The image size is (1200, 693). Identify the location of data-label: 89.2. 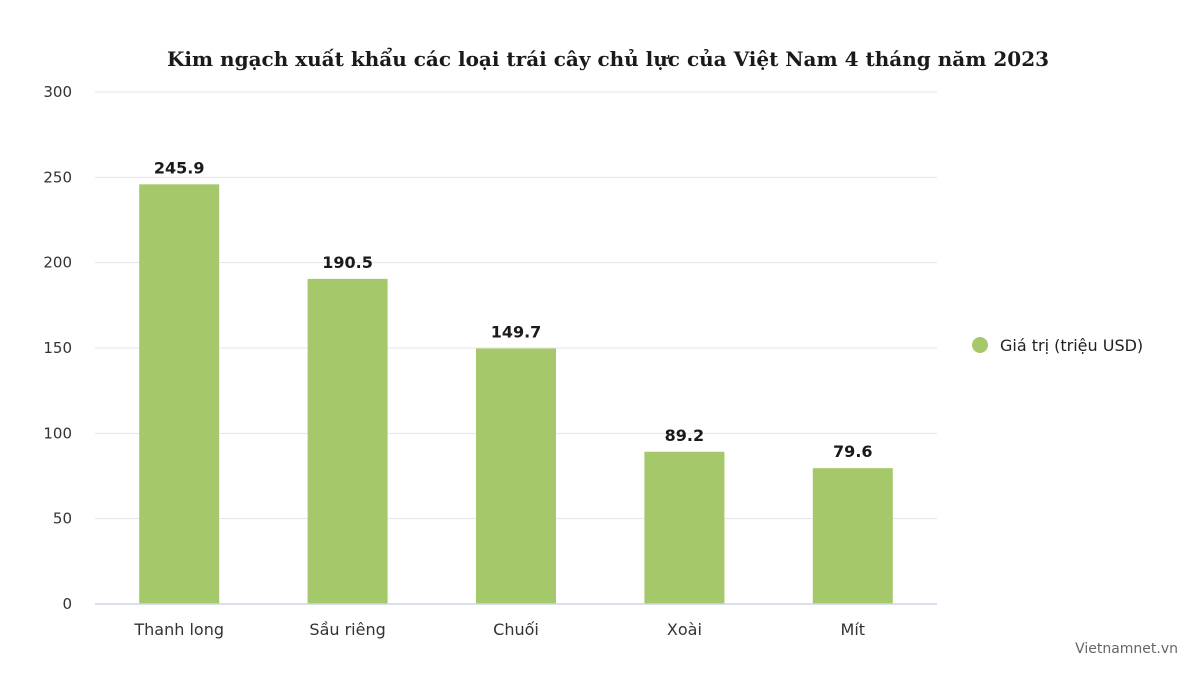
(684, 435).